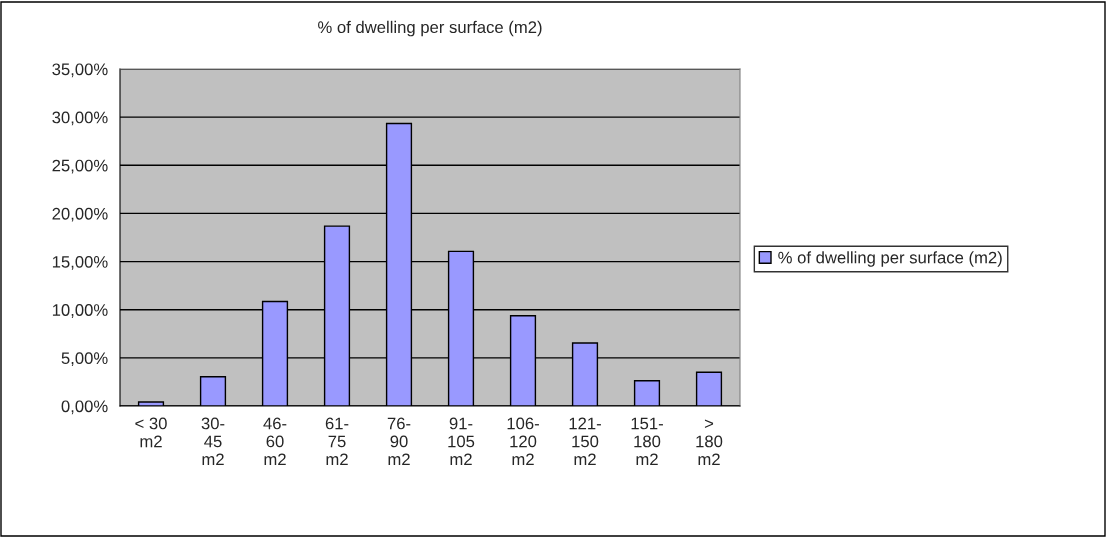  What do you see at coordinates (151, 432) in the screenshot?
I see `x-tick-label: < 30 m2` at bounding box center [151, 432].